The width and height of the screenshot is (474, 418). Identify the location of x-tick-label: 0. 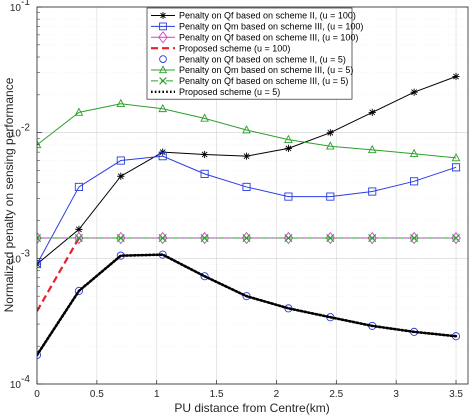
(37, 394).